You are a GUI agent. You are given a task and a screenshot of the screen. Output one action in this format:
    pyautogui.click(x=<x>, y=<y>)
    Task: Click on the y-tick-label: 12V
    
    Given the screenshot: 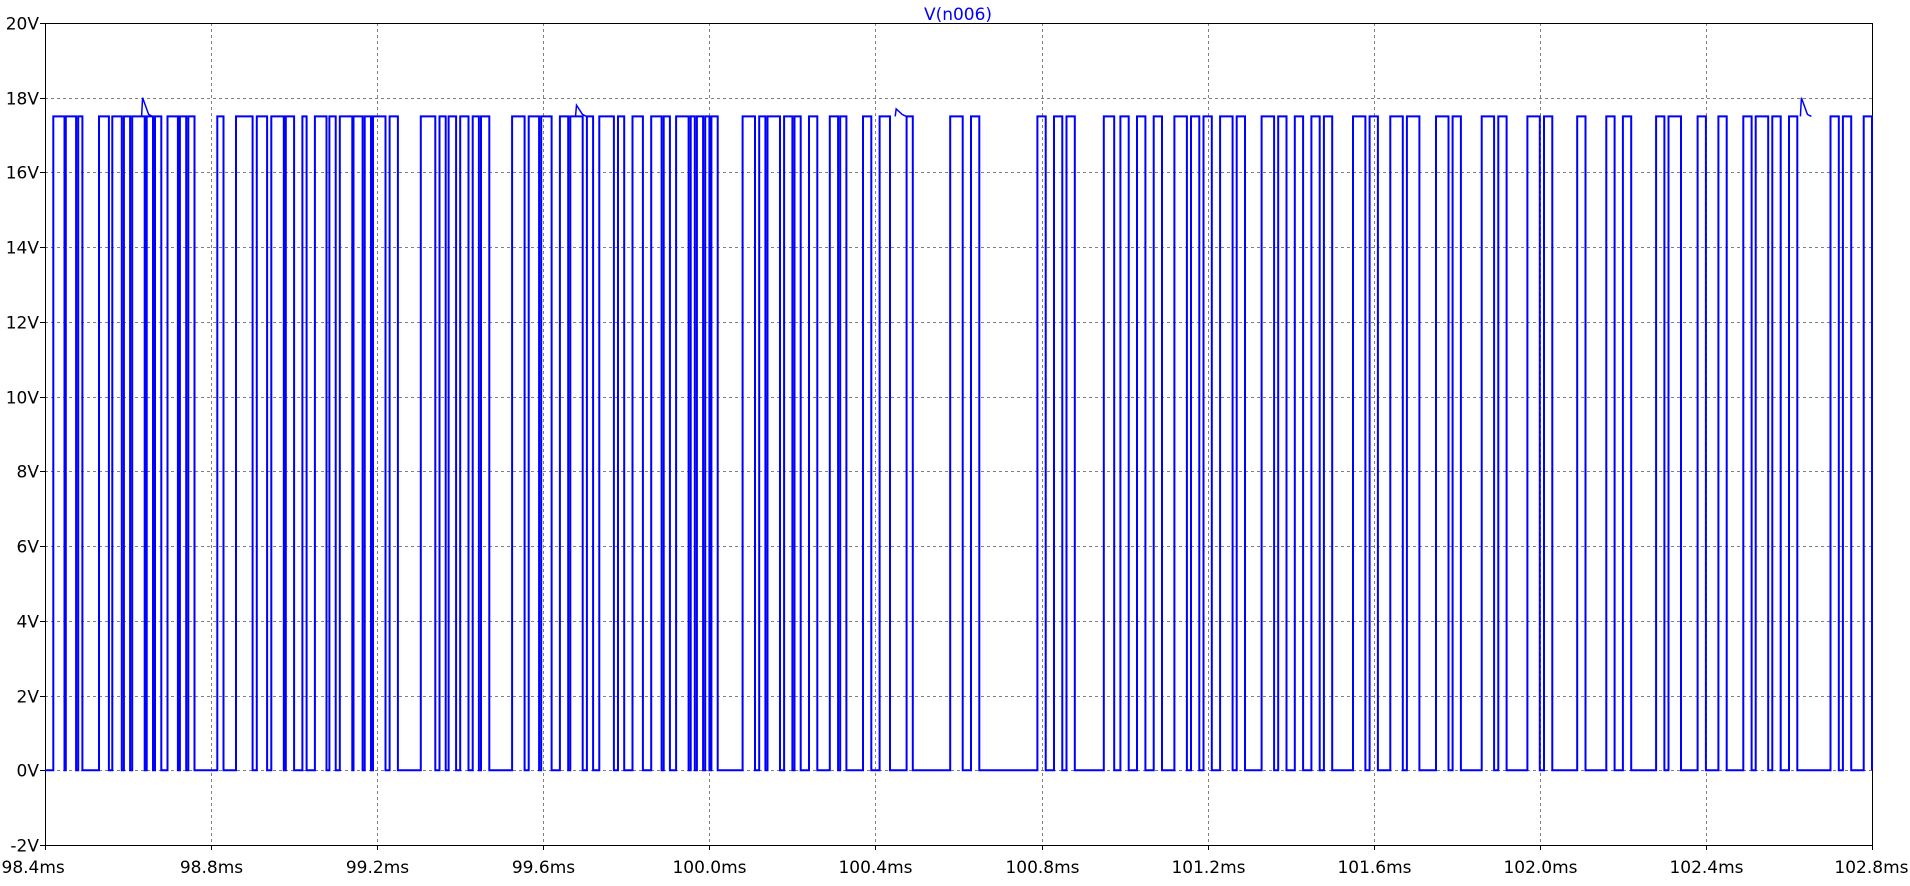 What is the action you would take?
    pyautogui.click(x=23, y=324)
    